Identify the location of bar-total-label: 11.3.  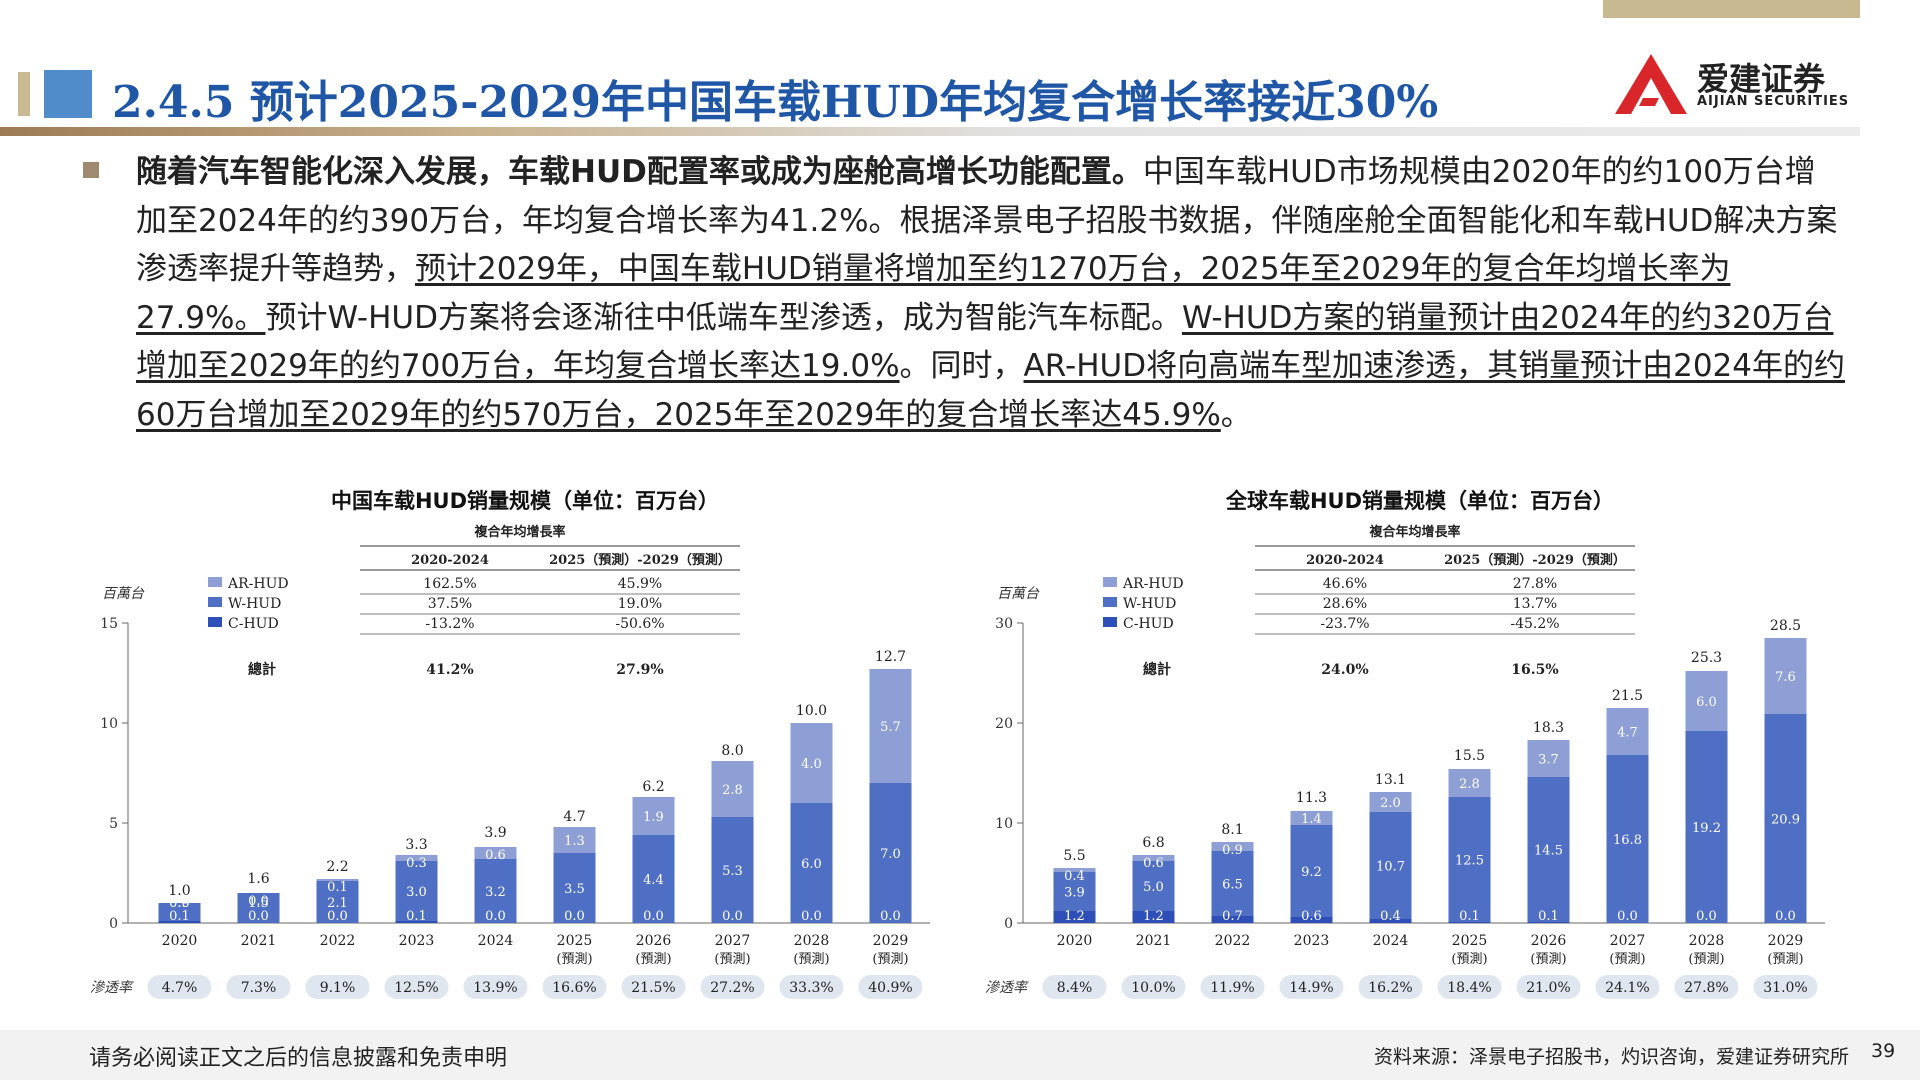
(1311, 798).